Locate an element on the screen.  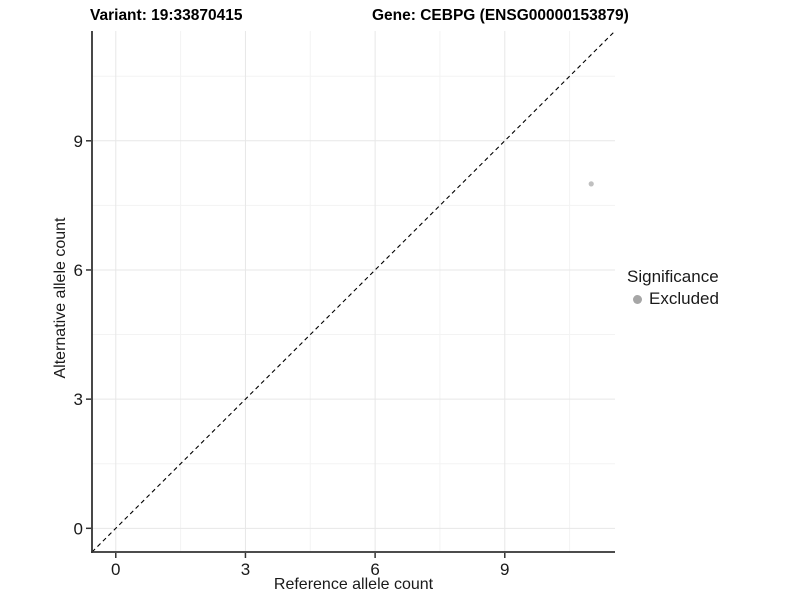
legend-item-excluded: Excluded is located at coordinates (673, 299).